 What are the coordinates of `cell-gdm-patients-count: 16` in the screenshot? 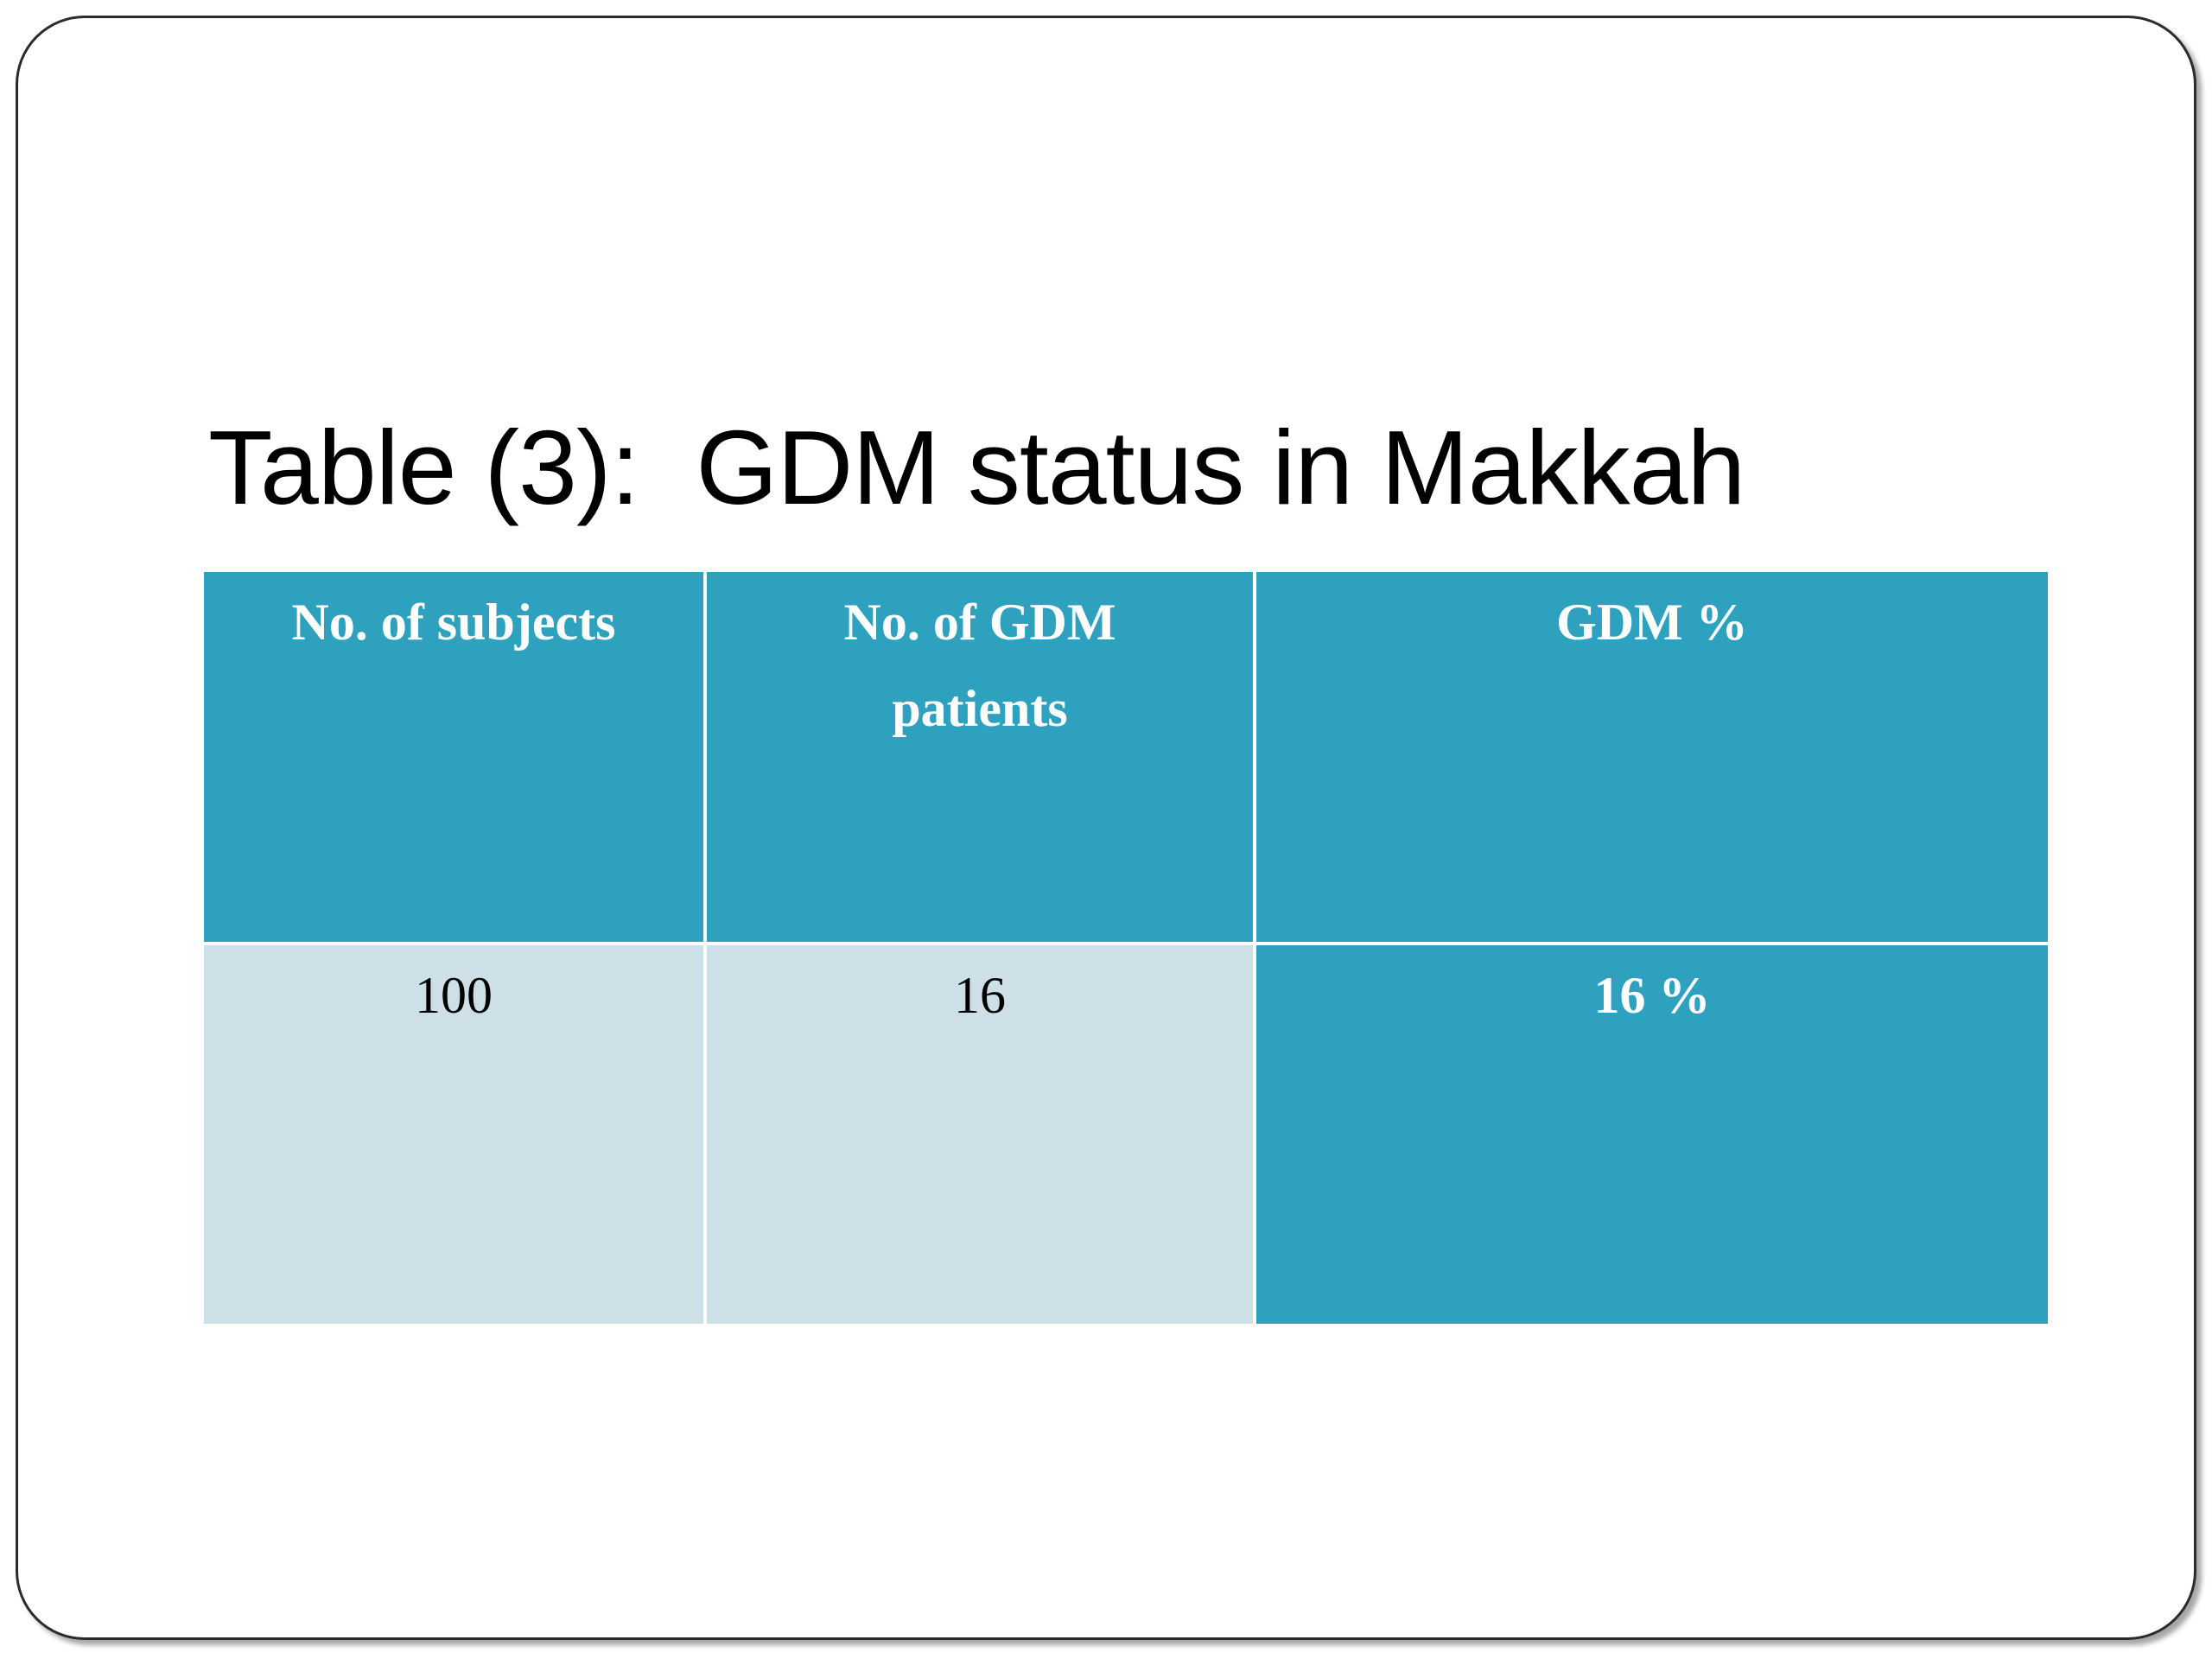 It's located at (980, 1134).